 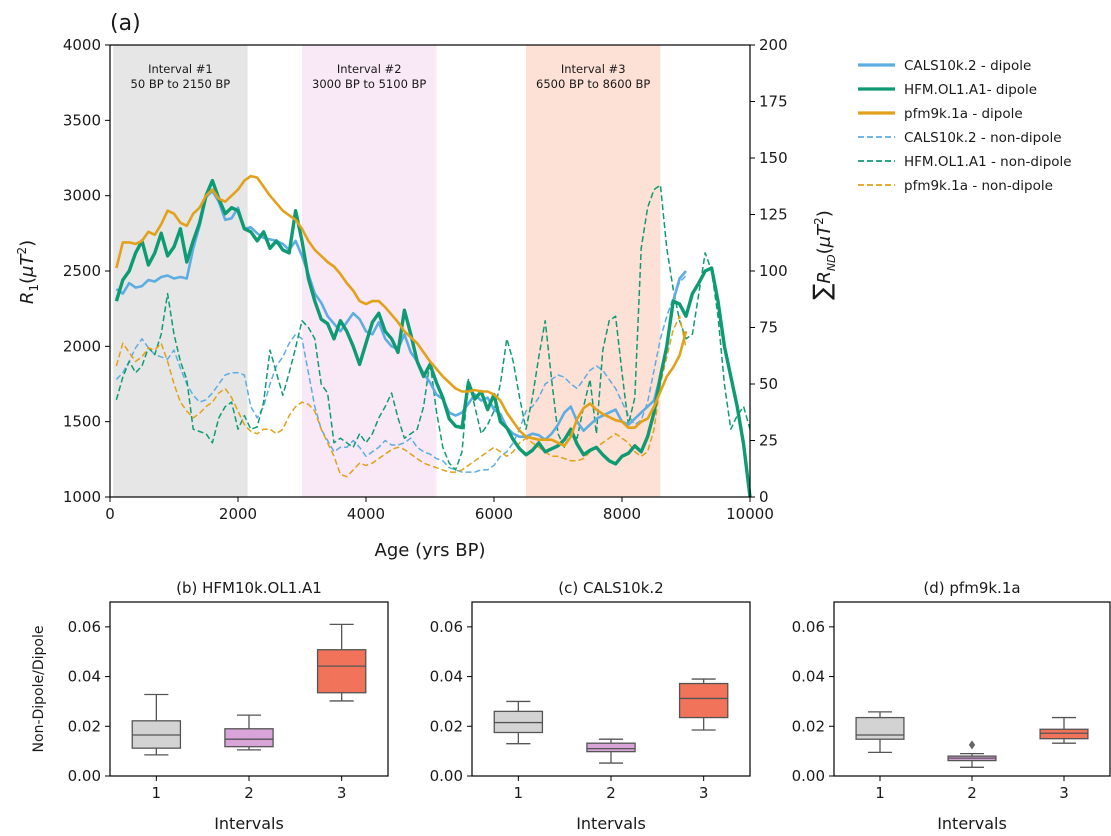 What do you see at coordinates (28, 272) in the screenshot?
I see `panel-a-y-axis-label-left: R1(μT2)` at bounding box center [28, 272].